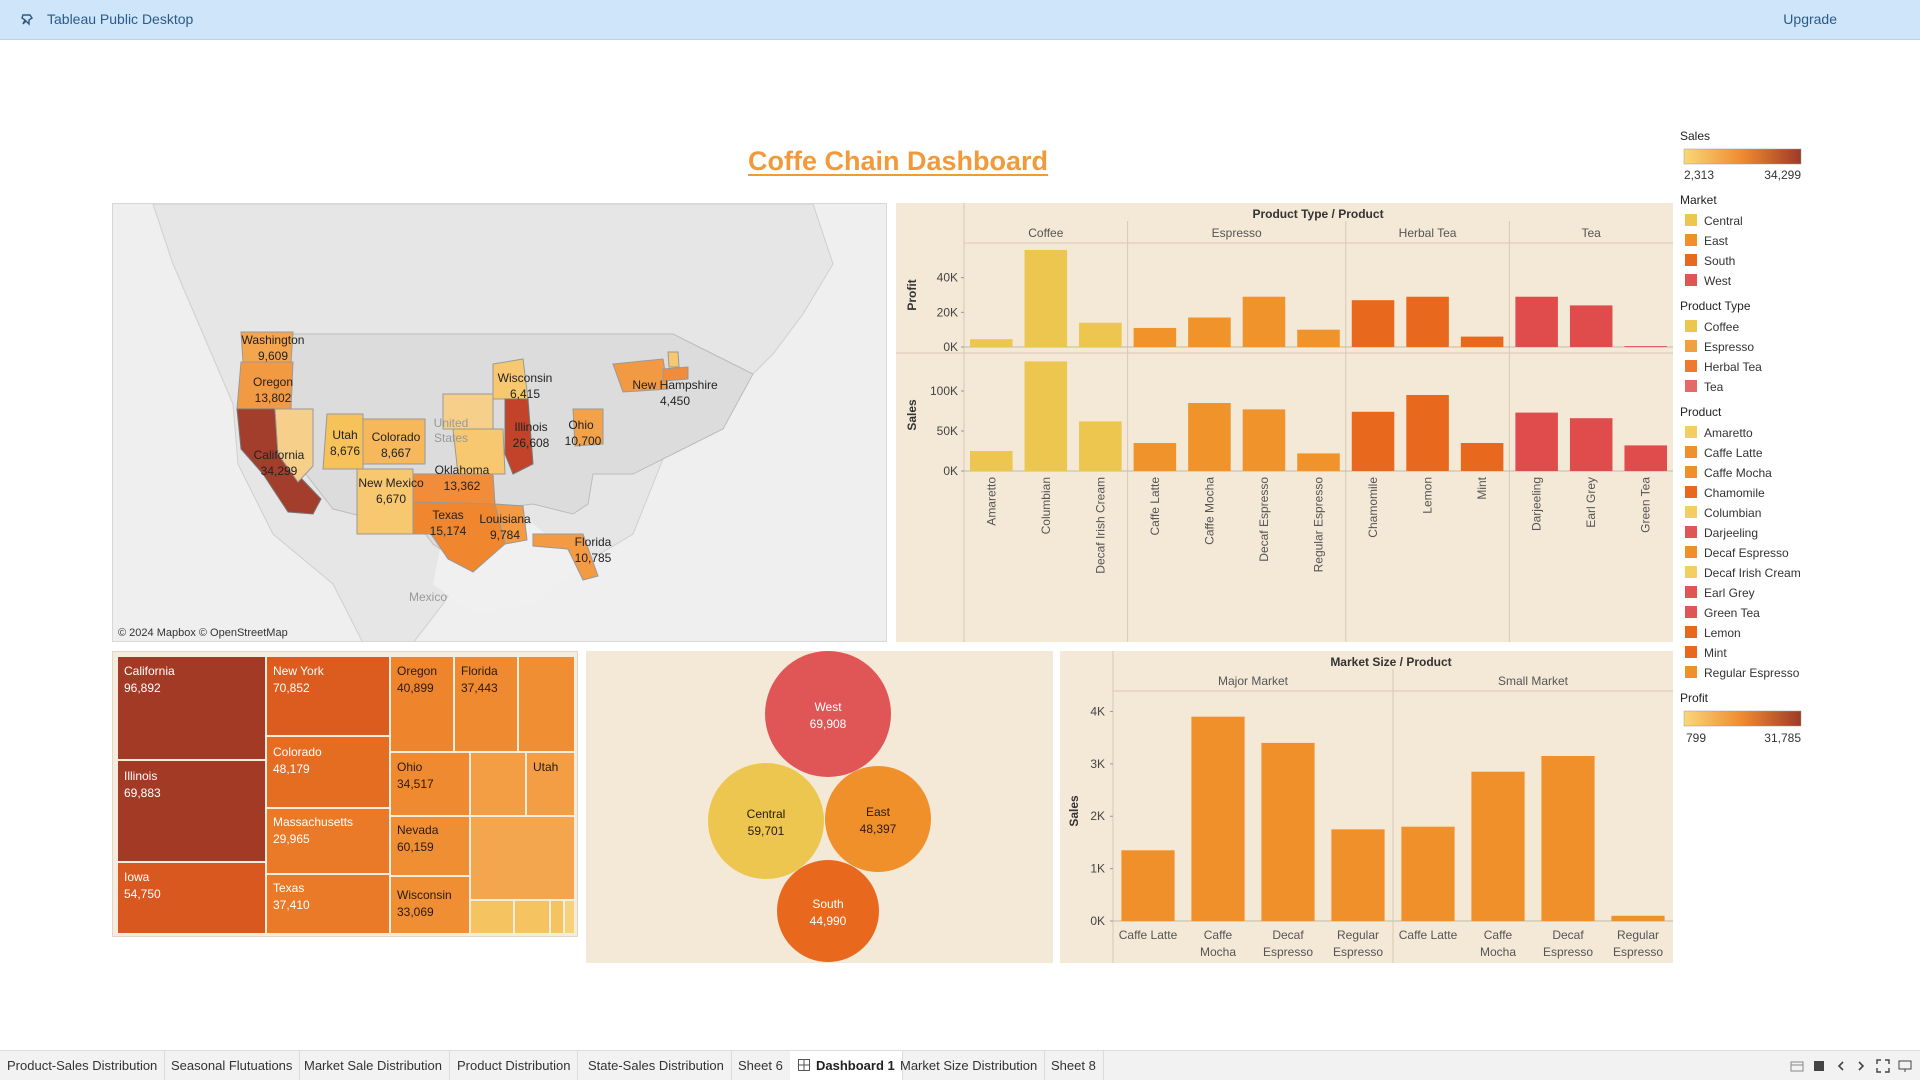 The height and width of the screenshot is (1080, 1920). What do you see at coordinates (557, 917) in the screenshot?
I see `treemap-cell-state-f` at bounding box center [557, 917].